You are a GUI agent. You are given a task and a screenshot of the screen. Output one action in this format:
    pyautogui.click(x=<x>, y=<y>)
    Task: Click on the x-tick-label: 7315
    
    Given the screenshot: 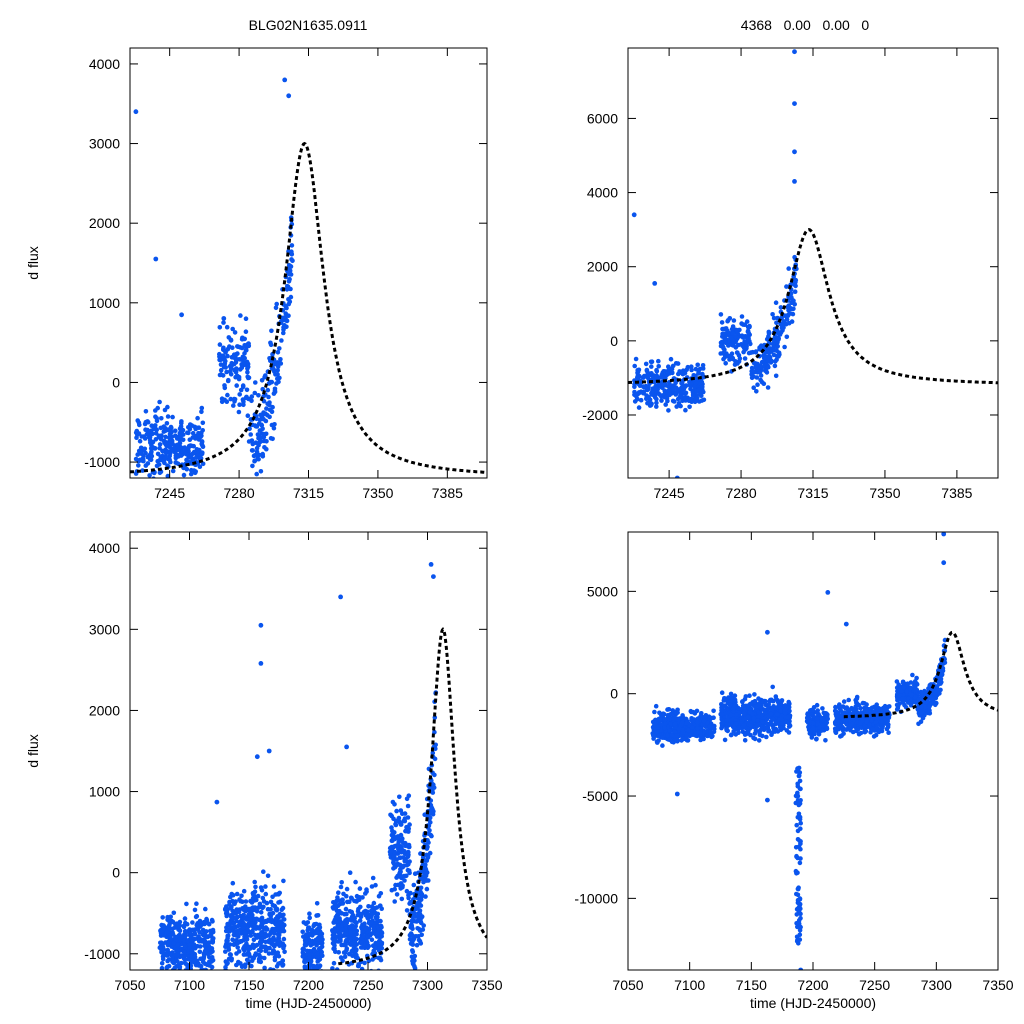 What is the action you would take?
    pyautogui.click(x=308, y=493)
    